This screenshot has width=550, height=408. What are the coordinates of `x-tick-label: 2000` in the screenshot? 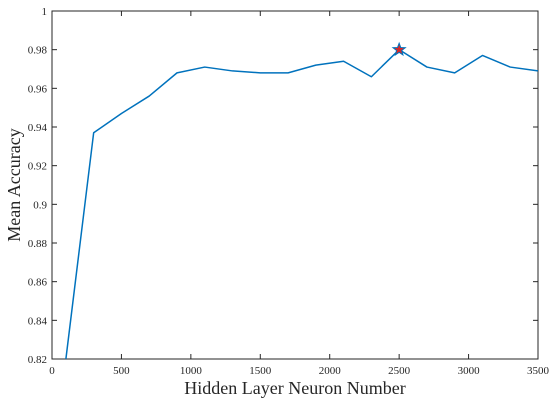 It's located at (330, 371).